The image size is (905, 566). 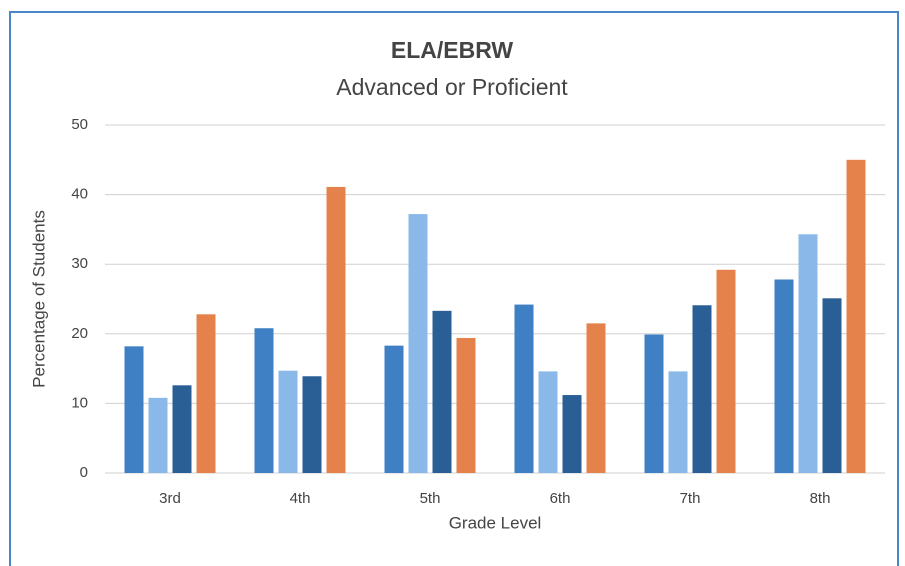 I want to click on chart-subtitle: Advanced or Proficient, so click(x=452, y=87).